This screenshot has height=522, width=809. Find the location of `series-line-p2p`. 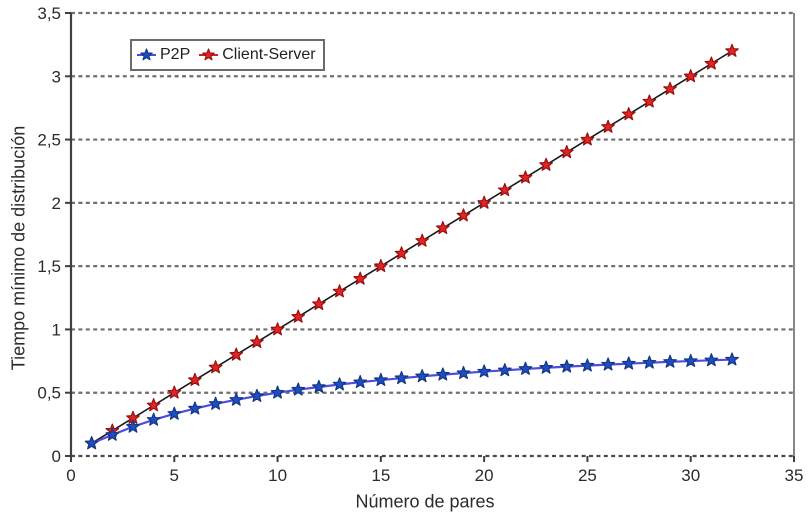

series-line-p2p is located at coordinates (412, 401).